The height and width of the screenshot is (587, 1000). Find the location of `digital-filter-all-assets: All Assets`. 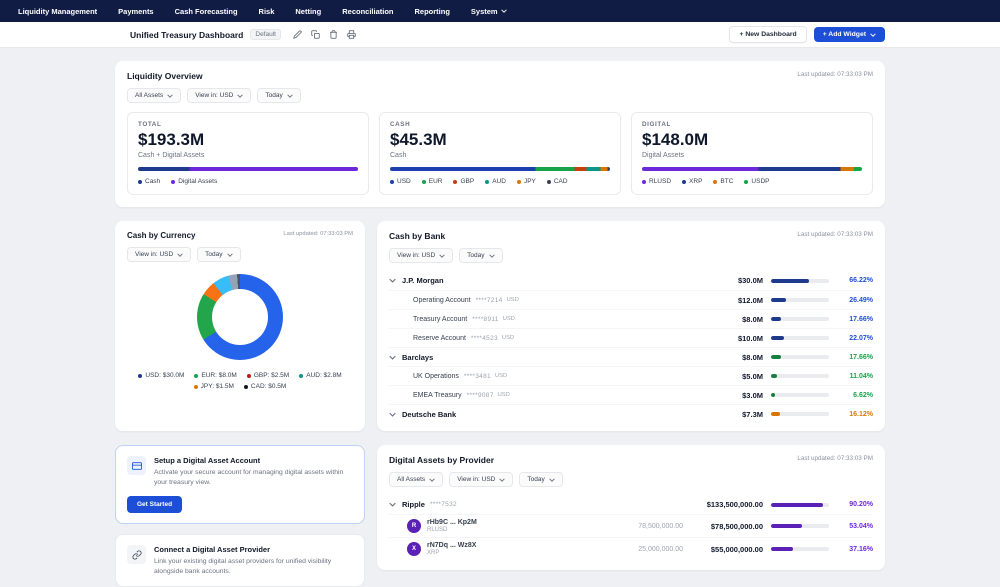

digital-filter-all-assets: All Assets is located at coordinates (416, 479).